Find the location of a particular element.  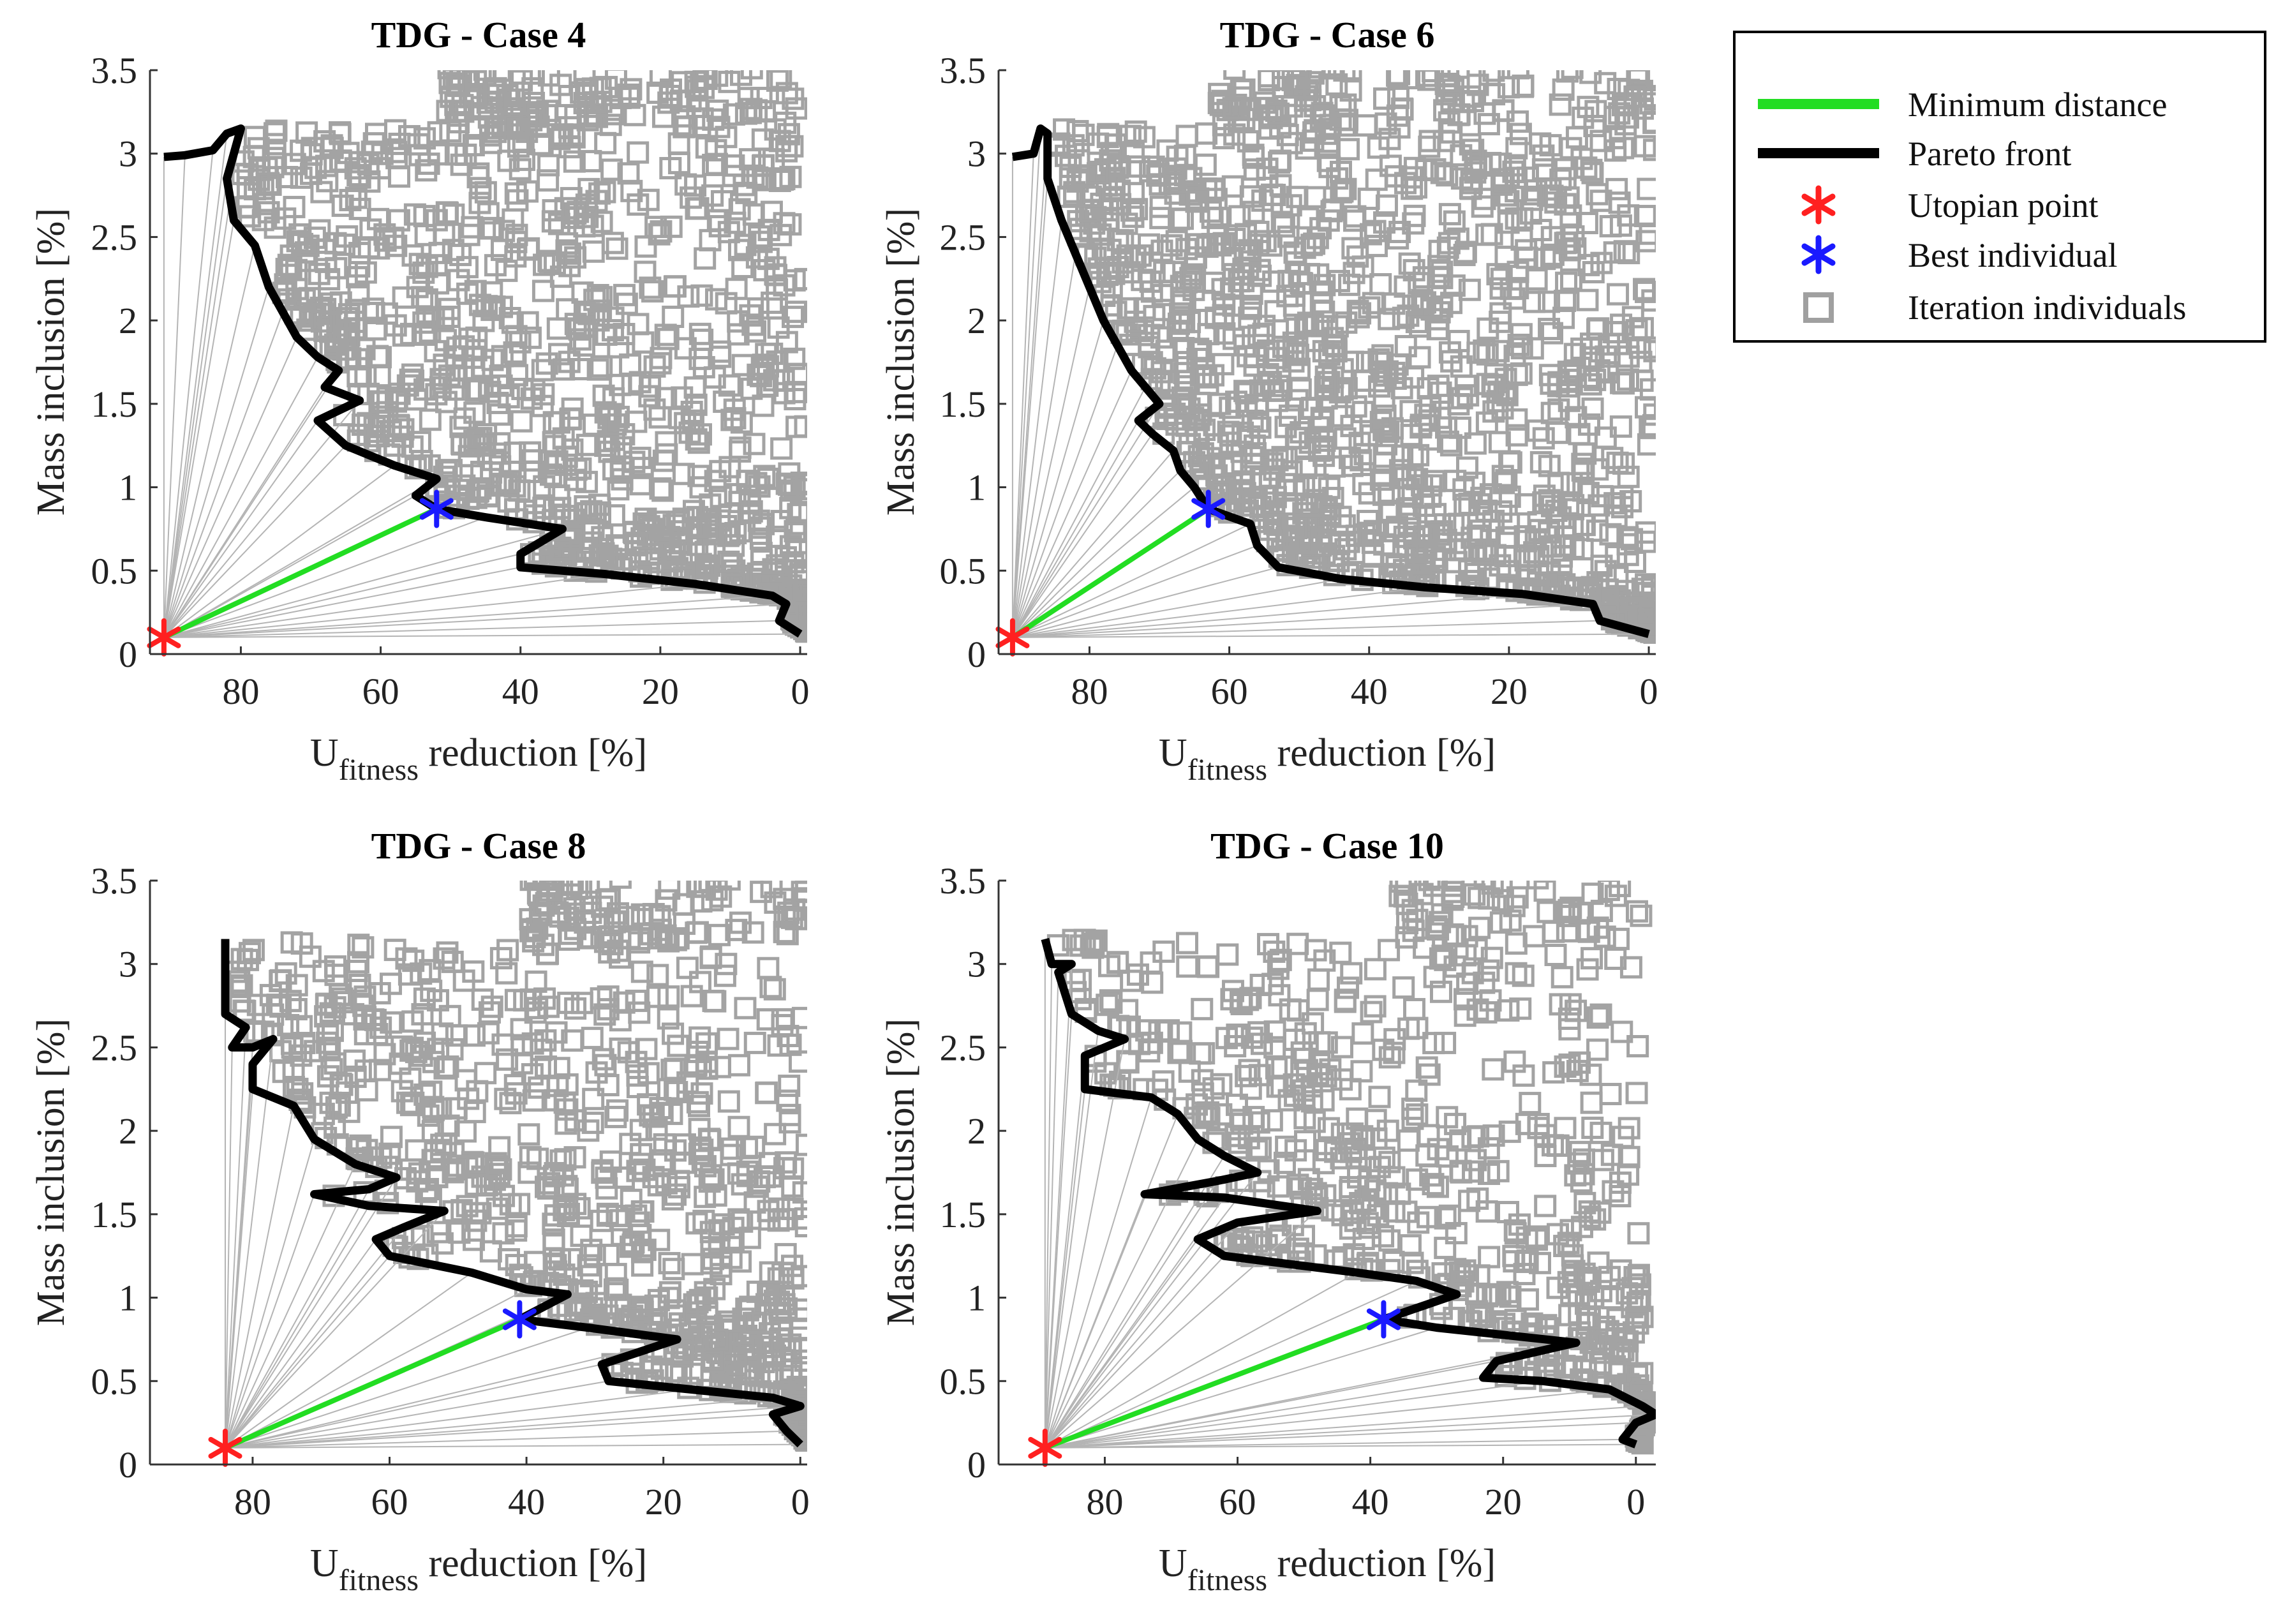

legend-label-minimum-distance: Minimum distance is located at coordinates (2037, 105).